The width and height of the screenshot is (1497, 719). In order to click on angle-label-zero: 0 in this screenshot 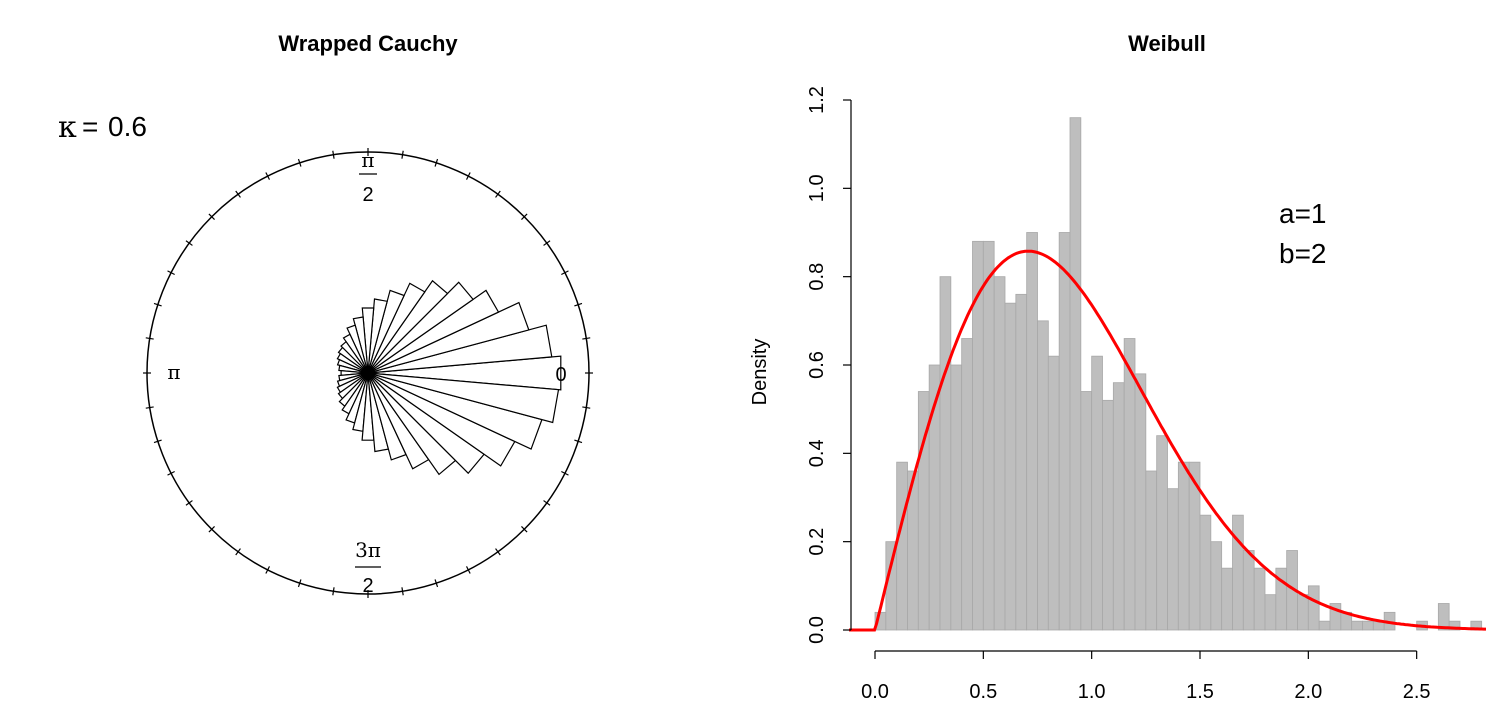, I will do `click(560, 375)`.